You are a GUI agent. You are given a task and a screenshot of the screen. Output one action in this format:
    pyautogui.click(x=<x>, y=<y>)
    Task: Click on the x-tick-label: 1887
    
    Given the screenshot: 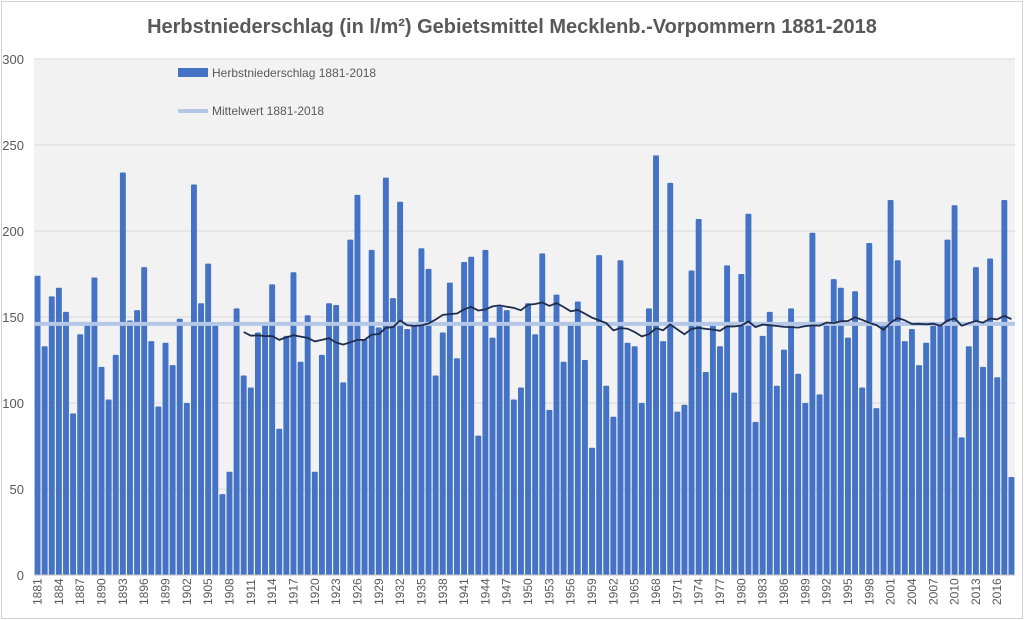 What is the action you would take?
    pyautogui.click(x=80, y=591)
    